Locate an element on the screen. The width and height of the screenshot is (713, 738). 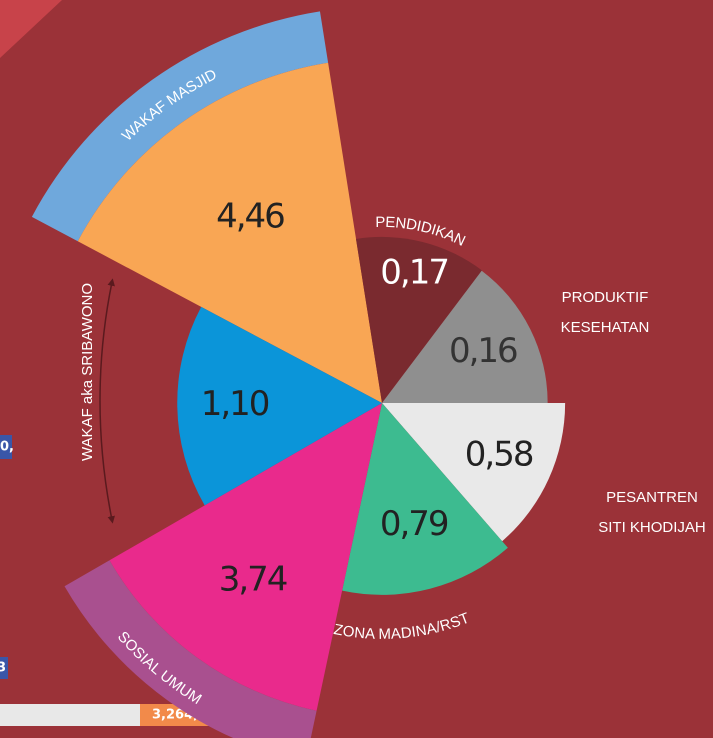
value-label: 1,10 is located at coordinates (235, 404).